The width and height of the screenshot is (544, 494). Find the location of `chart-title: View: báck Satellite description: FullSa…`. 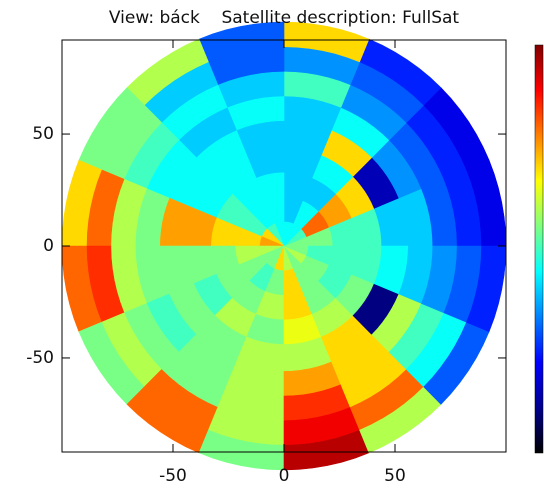

chart-title: View: báck Satellite description: FullSa… is located at coordinates (284, 18).